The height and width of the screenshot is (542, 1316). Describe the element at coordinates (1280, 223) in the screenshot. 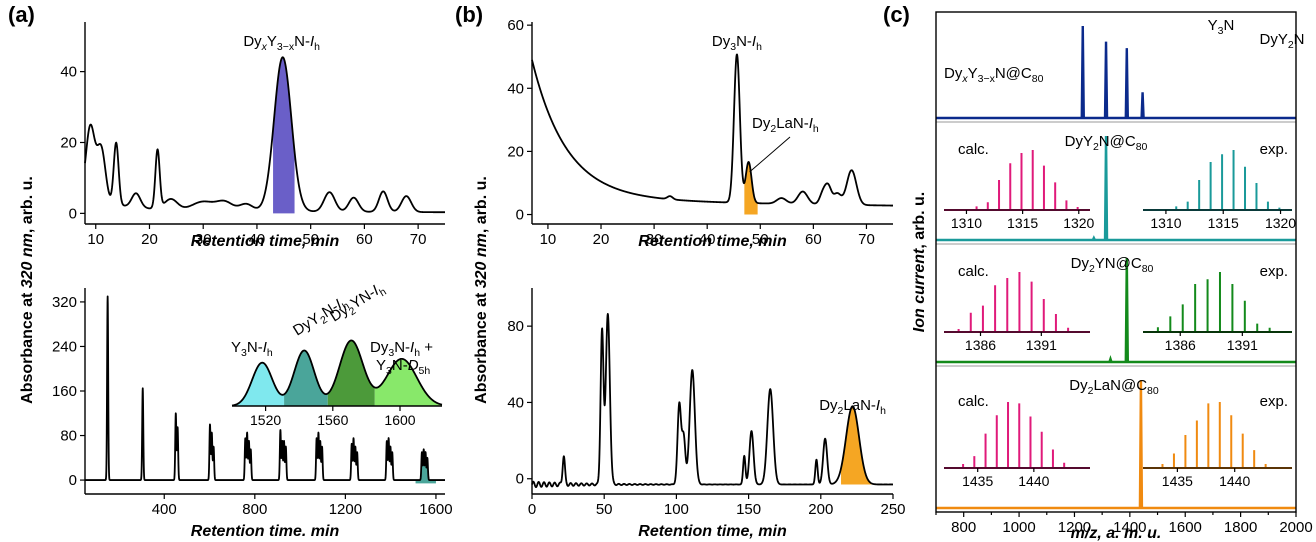

I see `c-dyy2n-inset-exp-tick-label-2: 1320` at that location.